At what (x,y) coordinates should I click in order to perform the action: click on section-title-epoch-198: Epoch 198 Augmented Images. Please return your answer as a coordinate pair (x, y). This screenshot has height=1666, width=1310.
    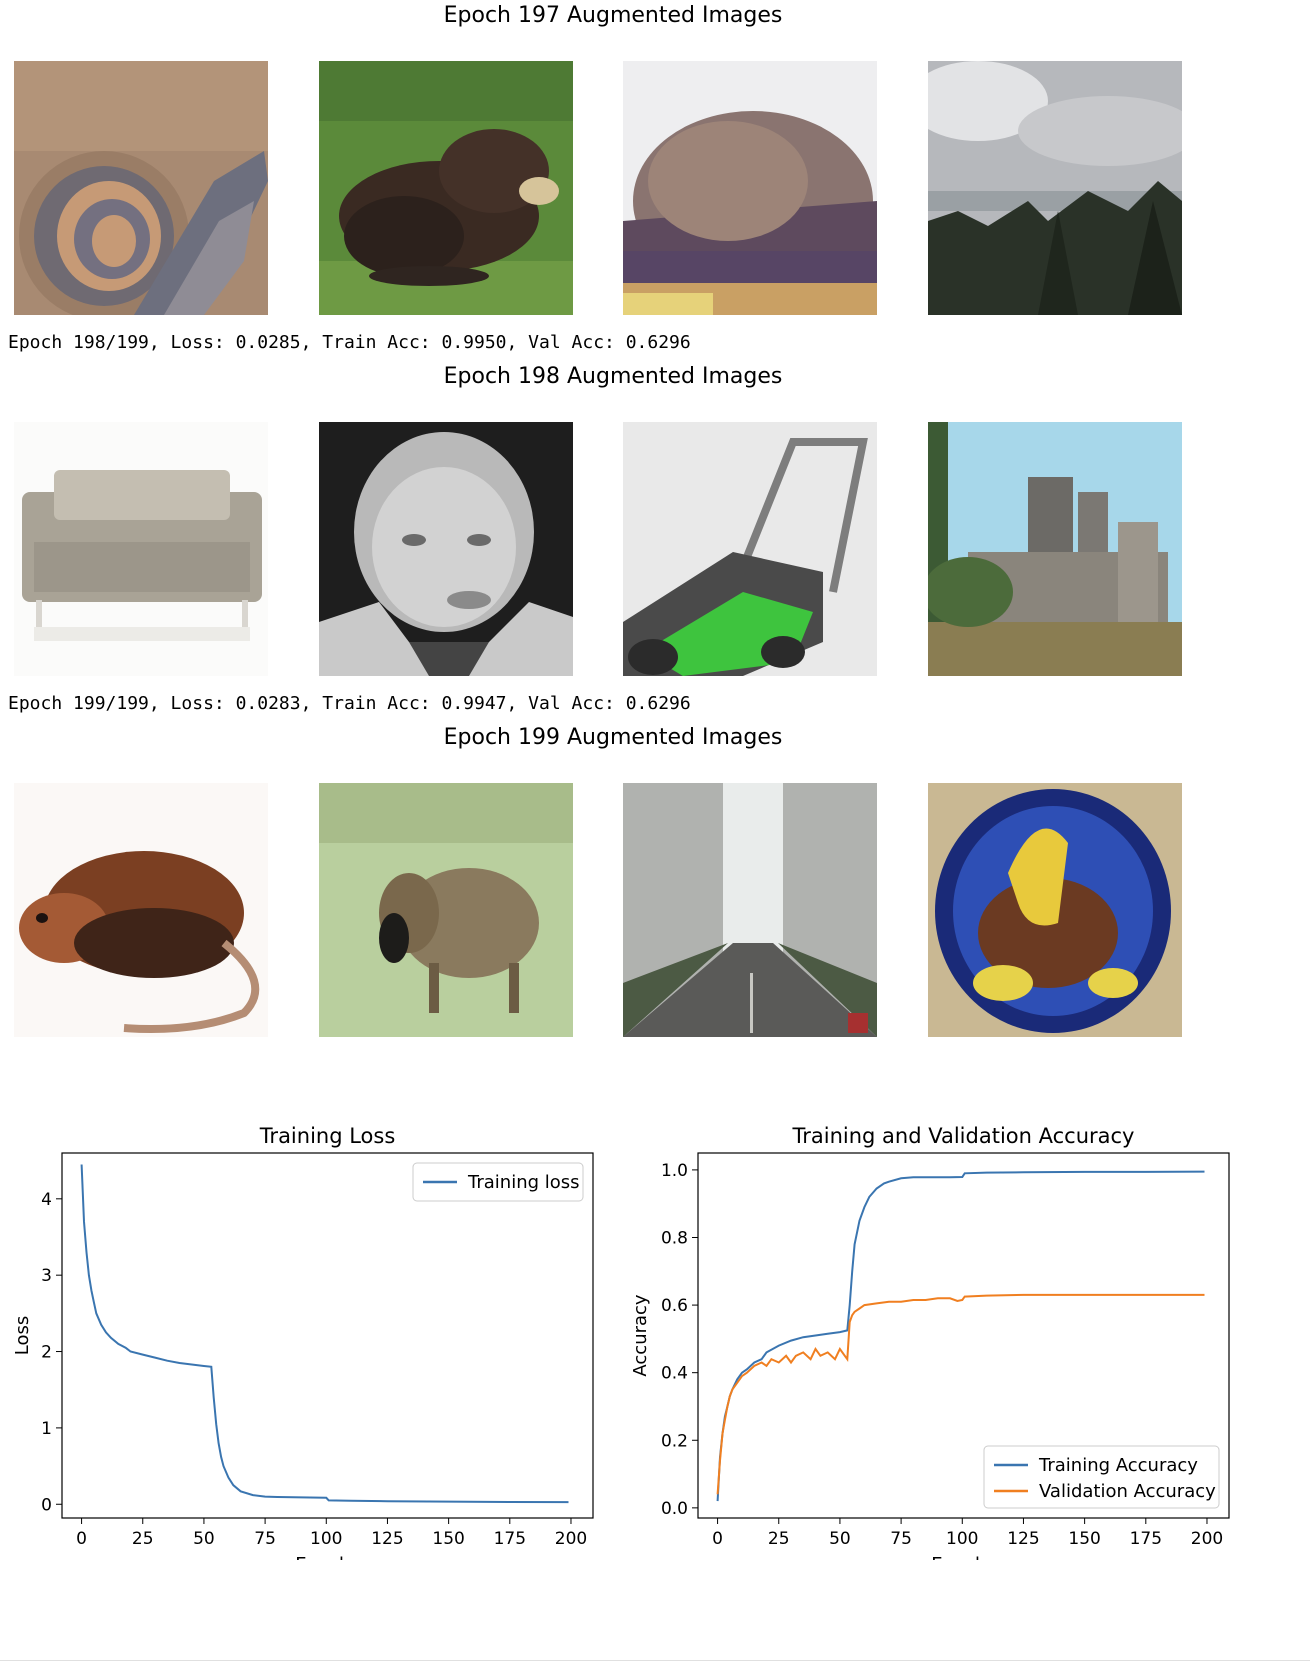
    Looking at the image, I should click on (613, 376).